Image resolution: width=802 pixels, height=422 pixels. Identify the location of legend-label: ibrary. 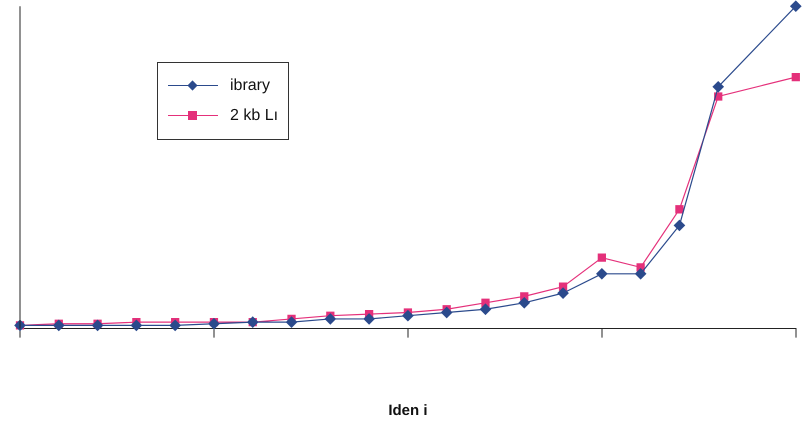
(250, 86).